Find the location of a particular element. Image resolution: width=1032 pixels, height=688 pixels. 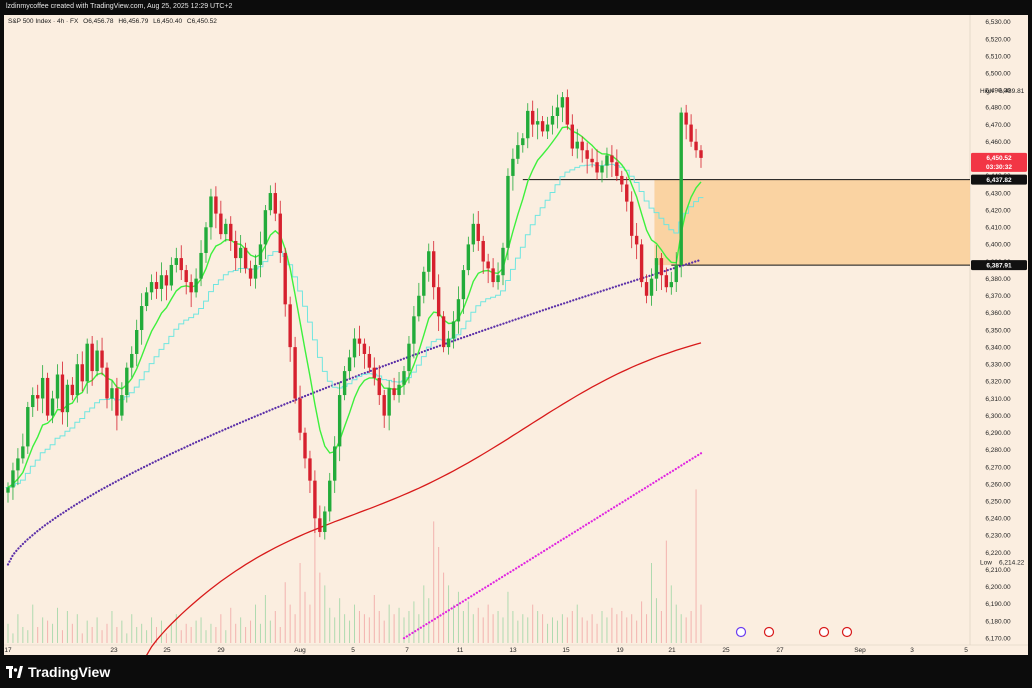

time-tick-label: 29 is located at coordinates (221, 650).